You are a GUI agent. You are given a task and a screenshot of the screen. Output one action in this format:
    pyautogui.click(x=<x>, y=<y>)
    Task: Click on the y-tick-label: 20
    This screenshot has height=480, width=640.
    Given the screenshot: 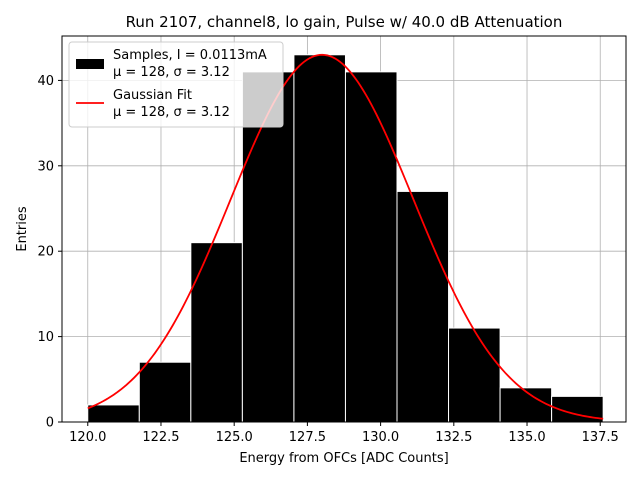 What is the action you would take?
    pyautogui.click(x=45, y=252)
    